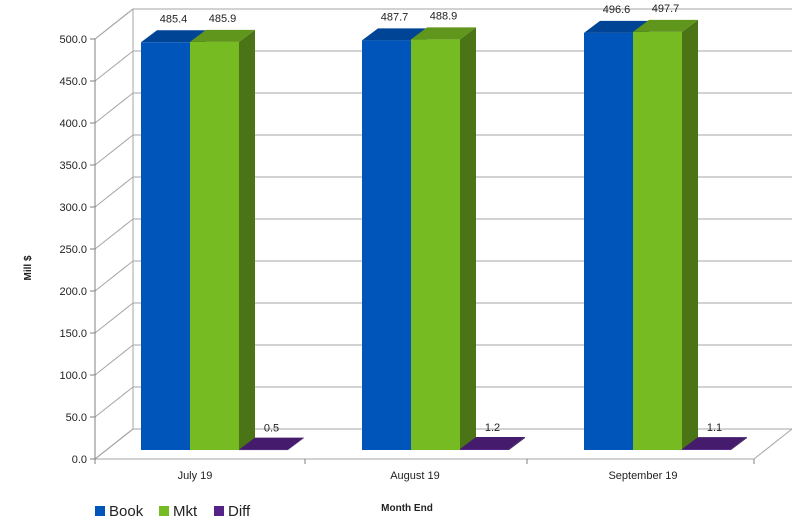 This screenshot has height=521, width=792. Describe the element at coordinates (444, 16) in the screenshot. I see `data-label: 488.9` at that location.